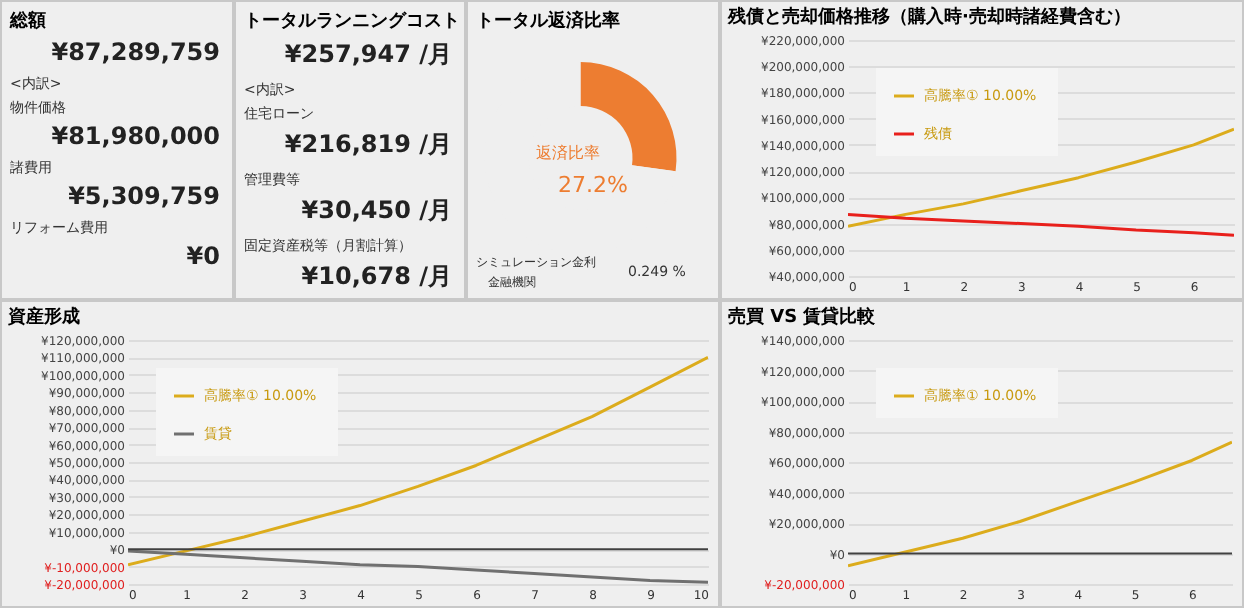  What do you see at coordinates (568, 153) in the screenshot?
I see `text: 返済比率` at bounding box center [568, 153].